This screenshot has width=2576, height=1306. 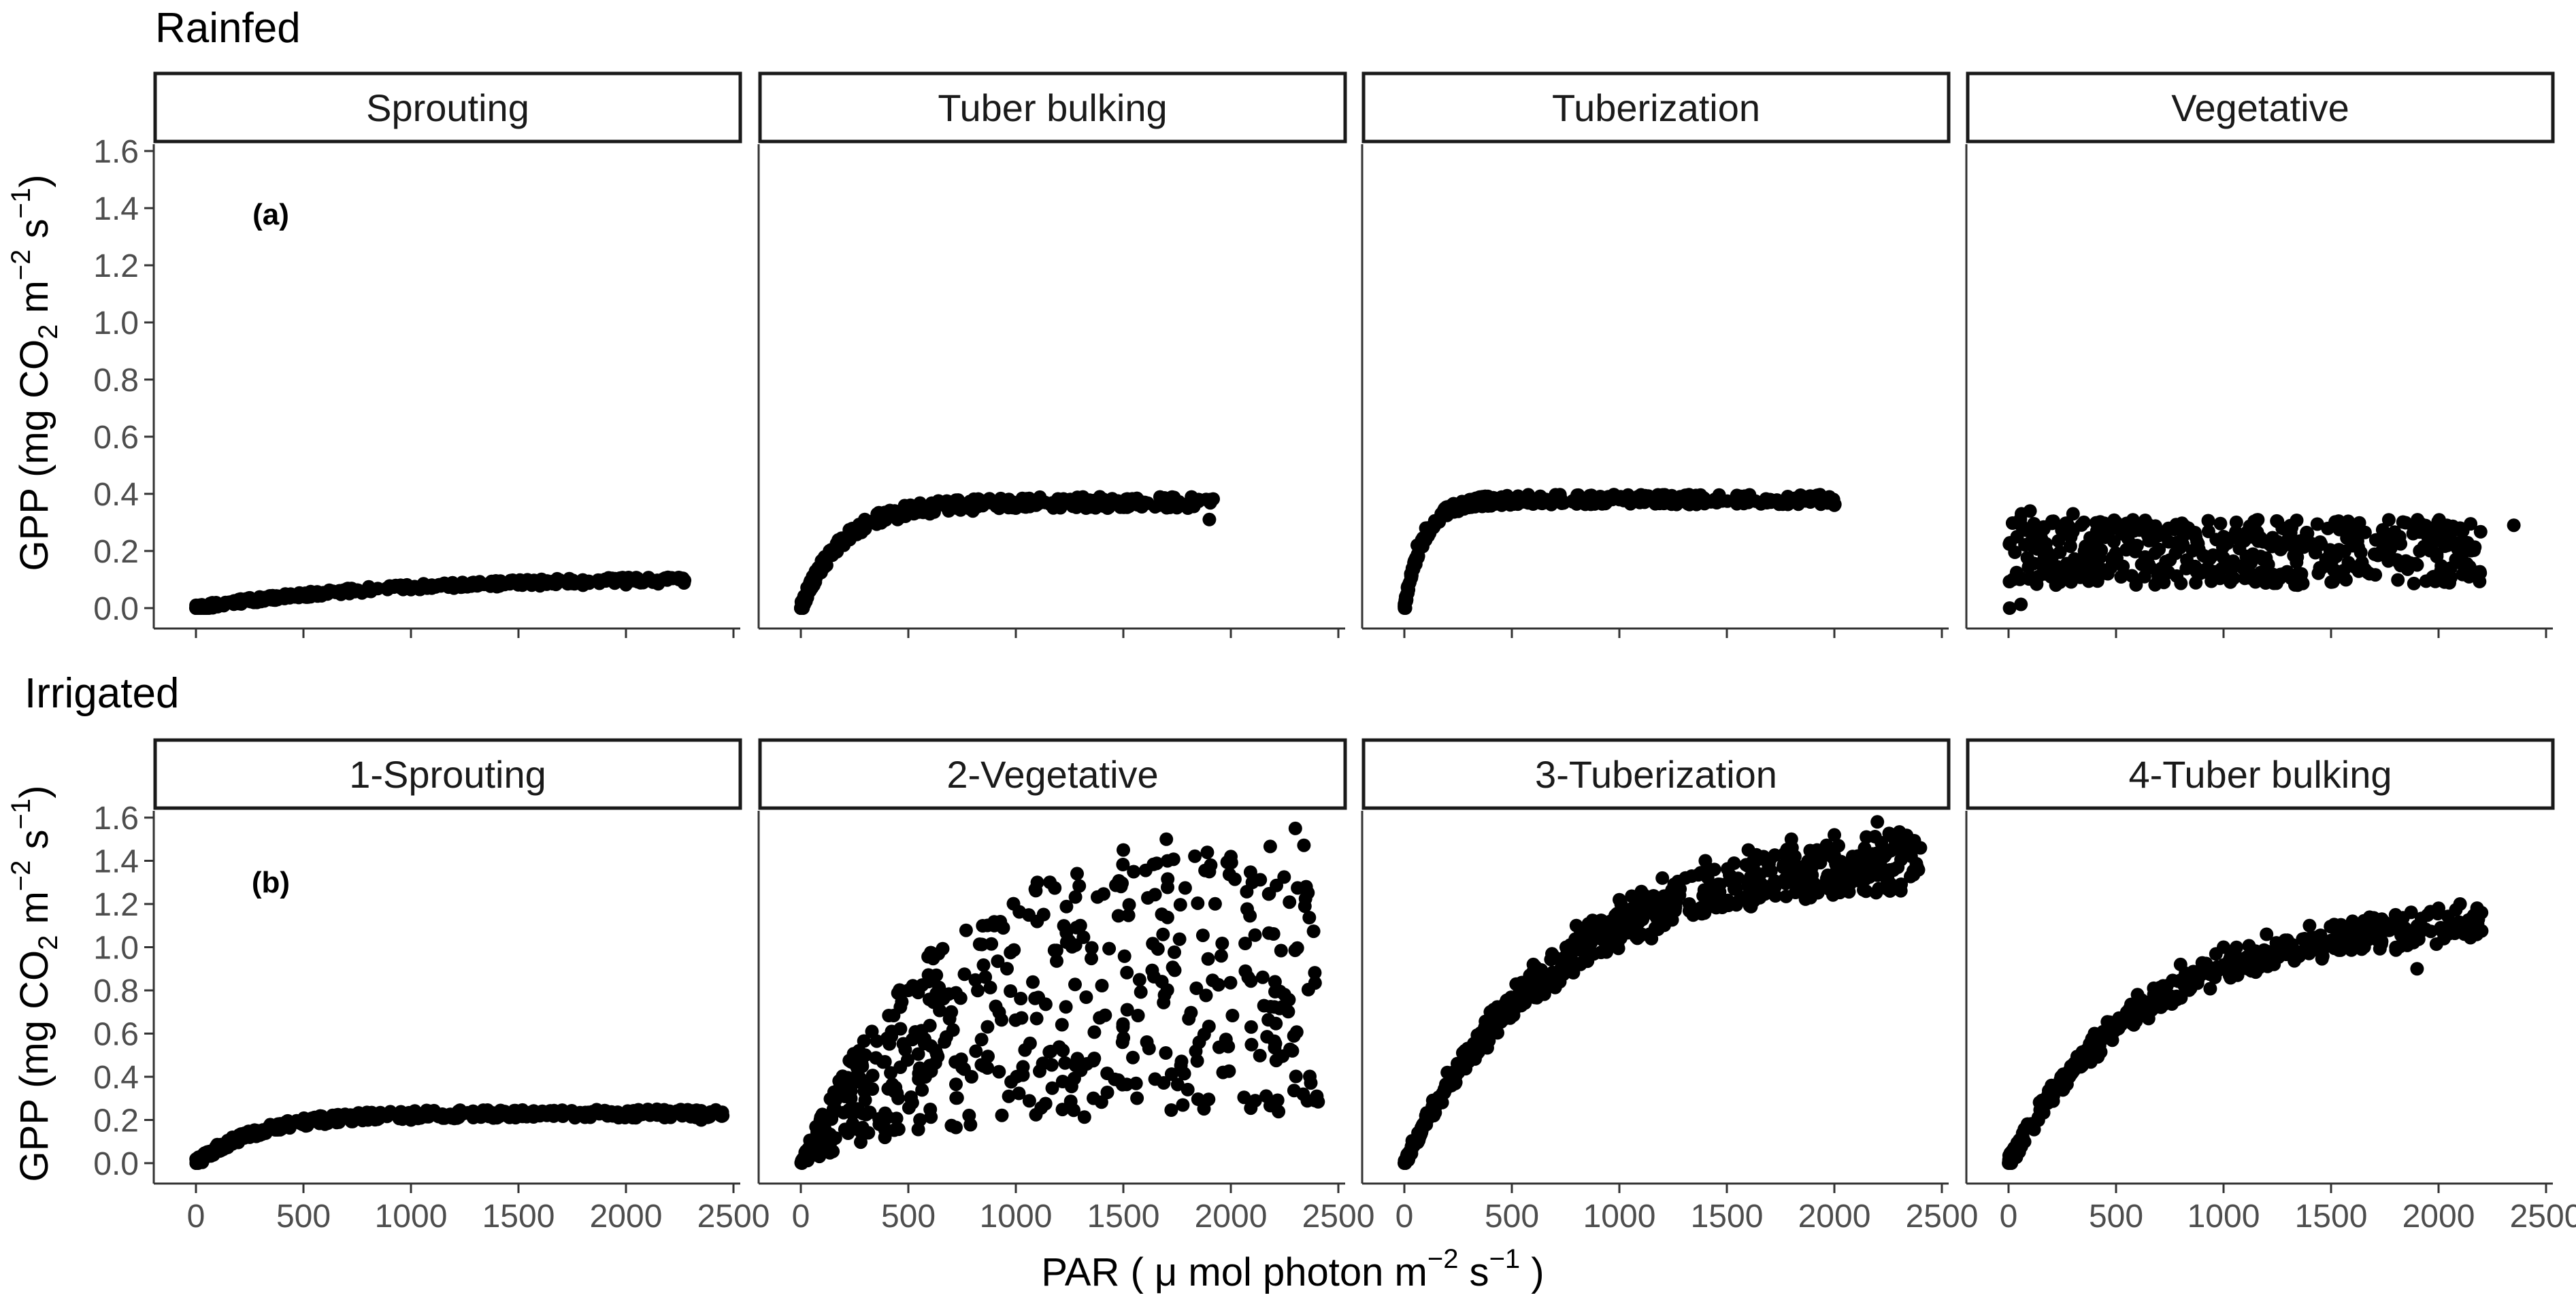 I want to click on facet-3-tuberization: 3-Tuberization 0 500 1000 1500 2000 2500, so click(x=1670, y=986).